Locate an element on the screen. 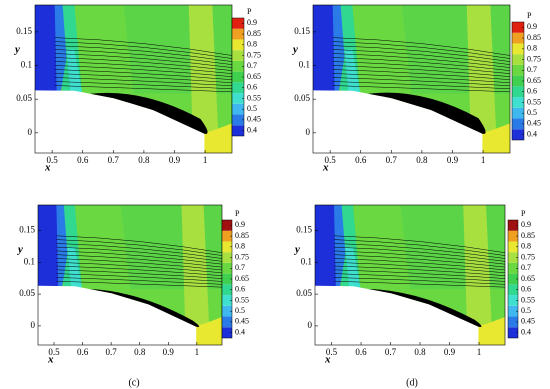 This screenshot has height=389, width=550. colorbar-tick-label: 0.85 is located at coordinates (528, 235).